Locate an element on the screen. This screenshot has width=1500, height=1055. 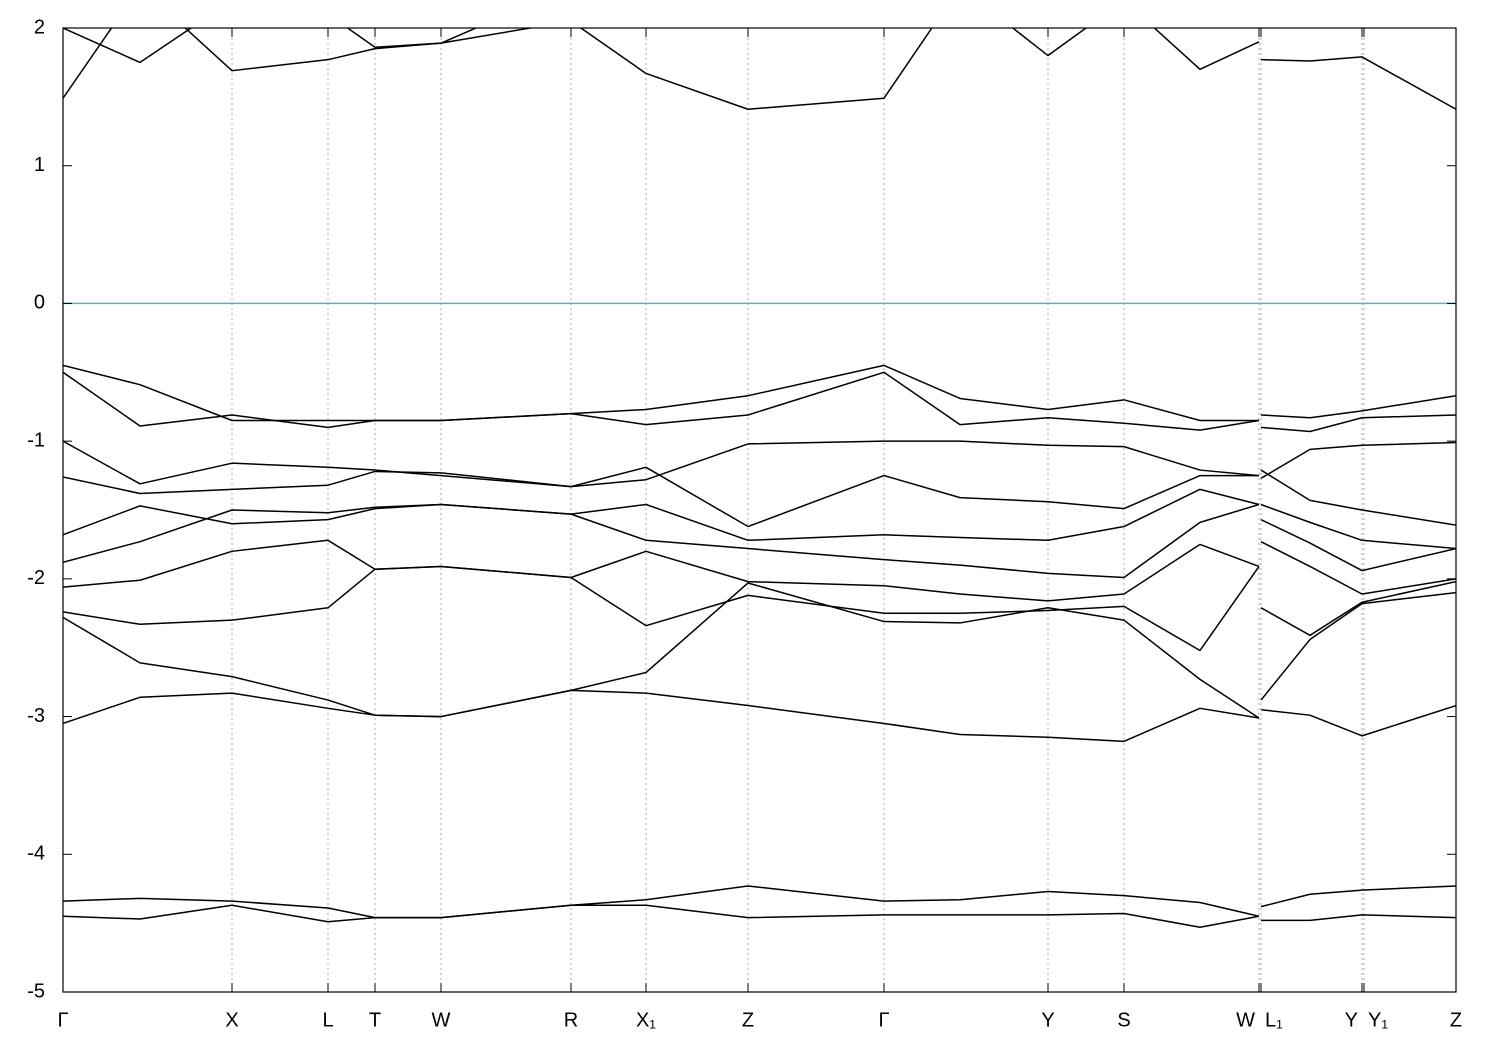
x-tick-label: X is located at coordinates (231, 1020).